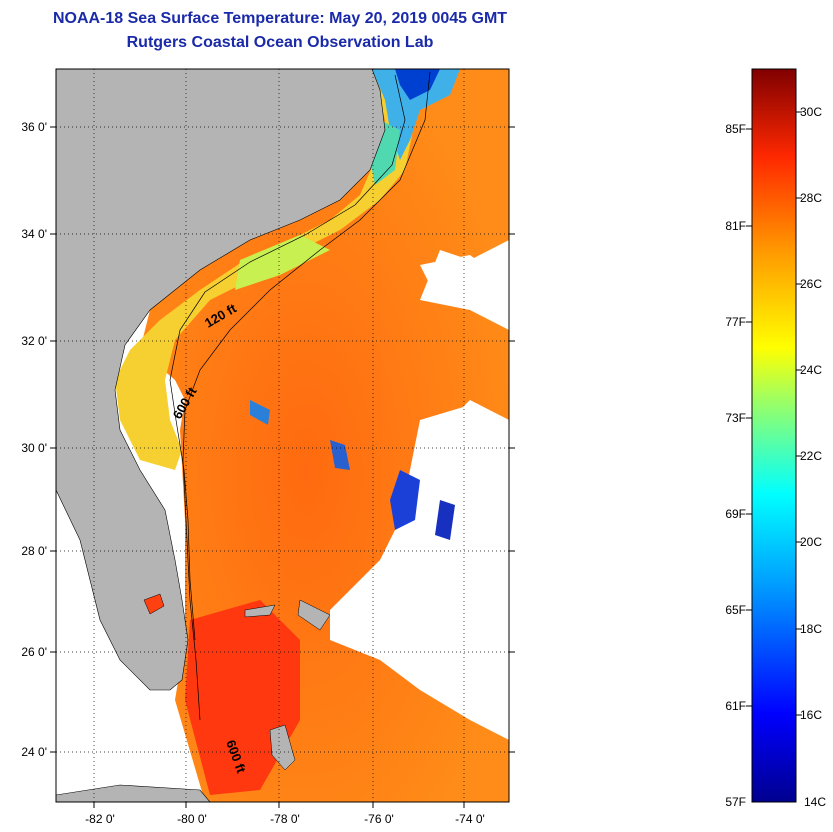 The height and width of the screenshot is (832, 833). What do you see at coordinates (735, 706) in the screenshot?
I see `colorbar-f-label: 61F` at bounding box center [735, 706].